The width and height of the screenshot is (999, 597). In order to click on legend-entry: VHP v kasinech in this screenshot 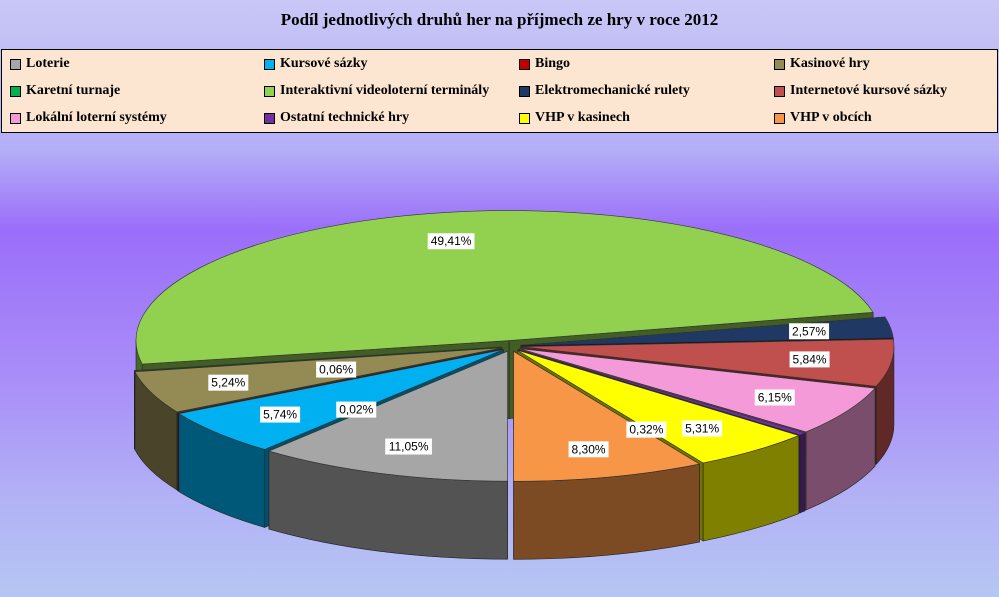, I will do `click(574, 118)`.